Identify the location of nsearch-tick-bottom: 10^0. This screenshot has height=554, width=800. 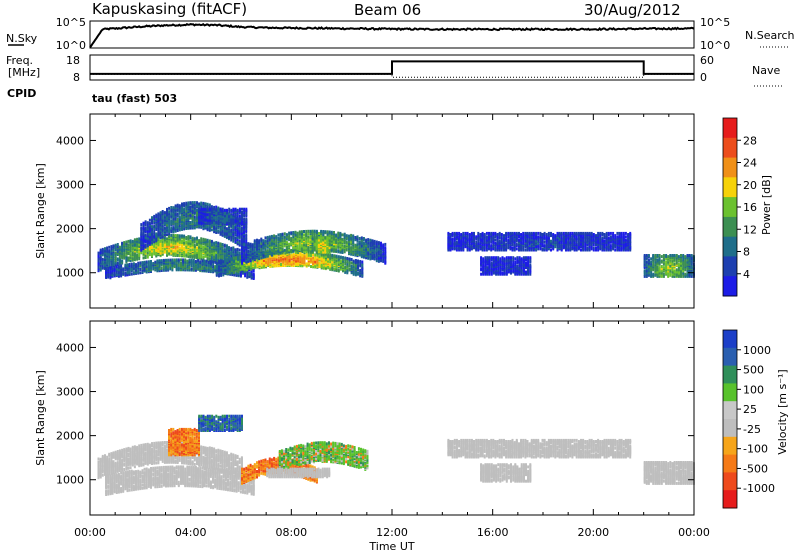
(715, 45).